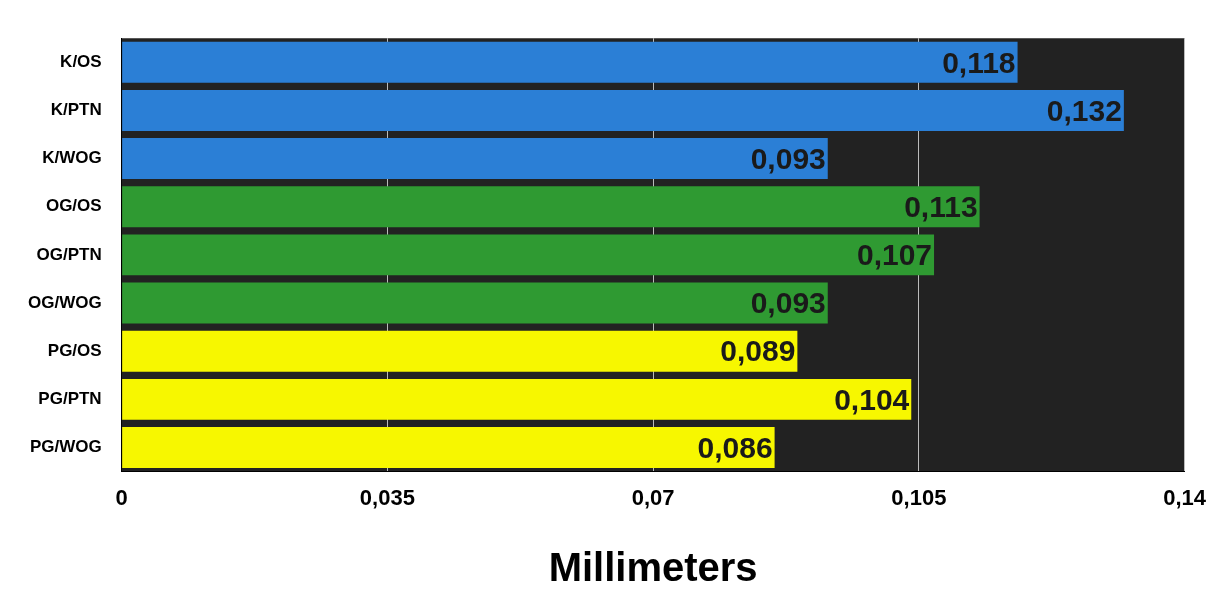  I want to click on data-label: 0,113, so click(941, 207).